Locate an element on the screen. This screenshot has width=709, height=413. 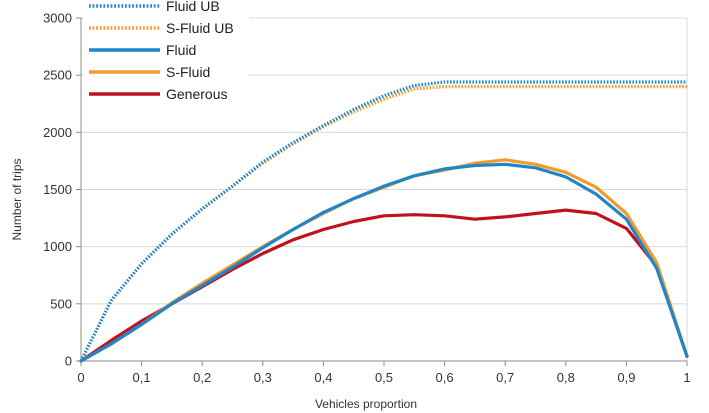
legend-background is located at coordinates (166, 53).